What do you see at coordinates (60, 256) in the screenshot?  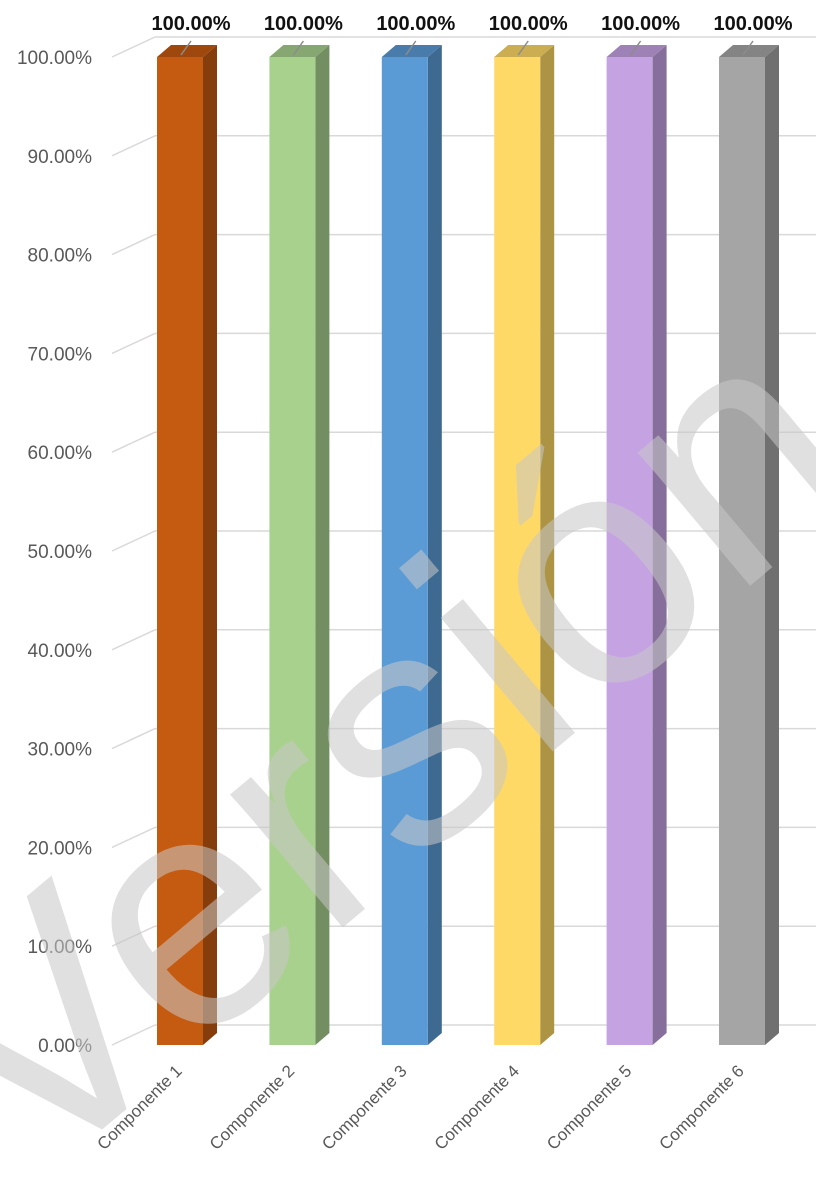 I see `y-tick-label: 80.00%` at bounding box center [60, 256].